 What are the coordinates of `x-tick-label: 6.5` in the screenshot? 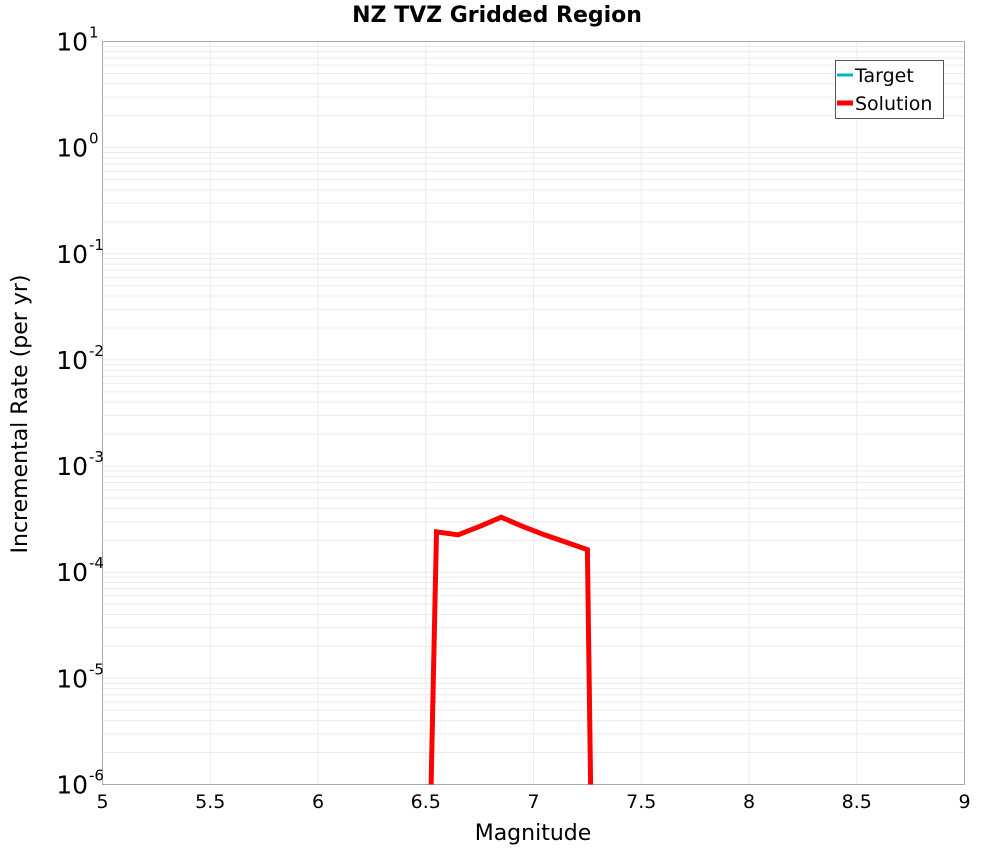 It's located at (426, 802).